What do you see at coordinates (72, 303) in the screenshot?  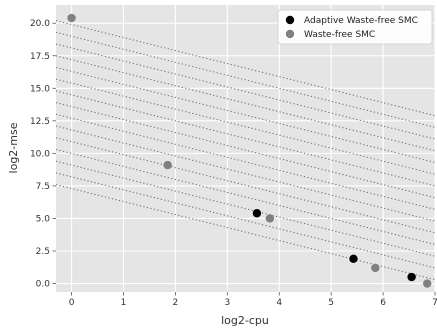 I see `x-tick-label: 0` at bounding box center [72, 303].